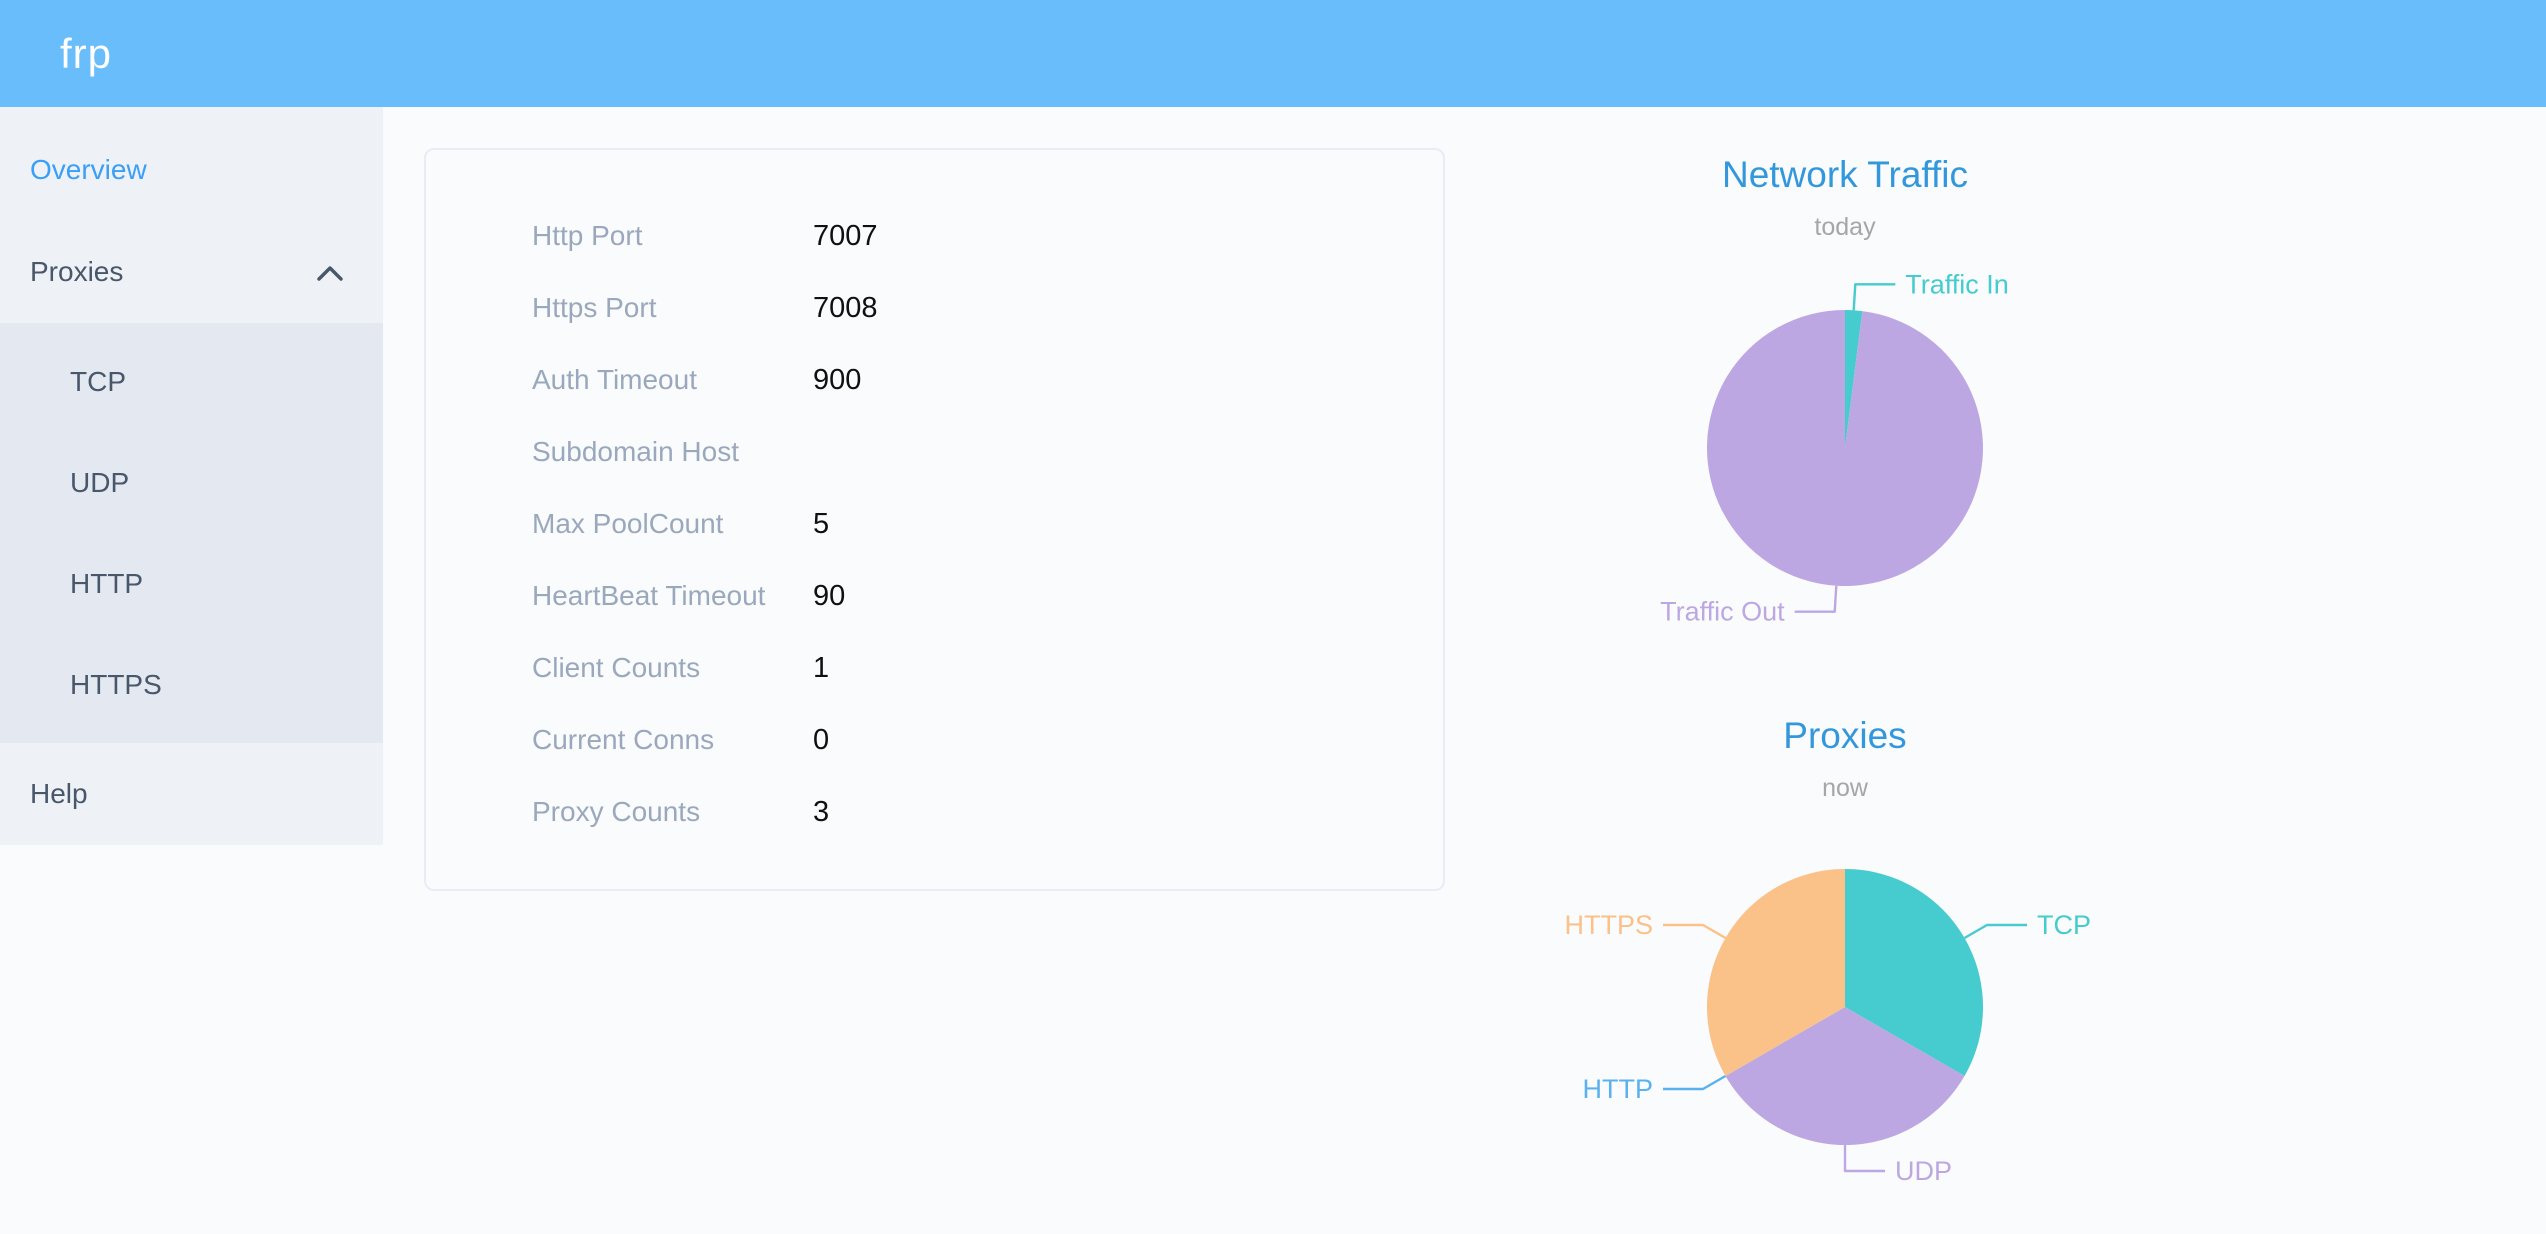 This screenshot has width=2546, height=1234. What do you see at coordinates (587, 235) in the screenshot?
I see `config-label: Http Port` at bounding box center [587, 235].